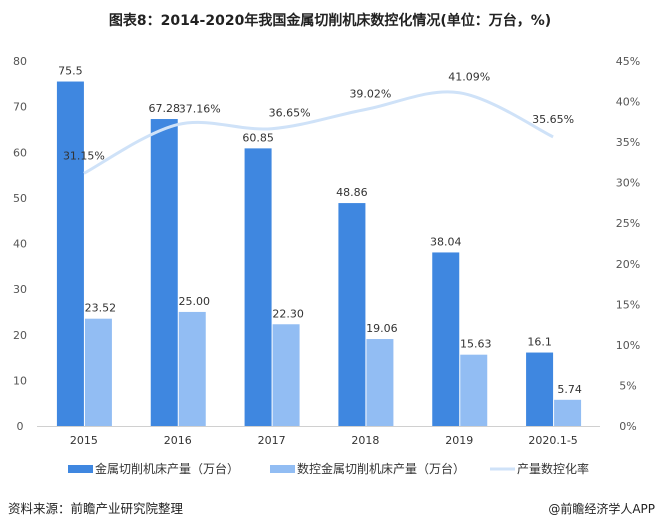 This screenshot has width=661, height=531. Describe the element at coordinates (628, 61) in the screenshot. I see `y-right-tick-label: 45%` at that location.